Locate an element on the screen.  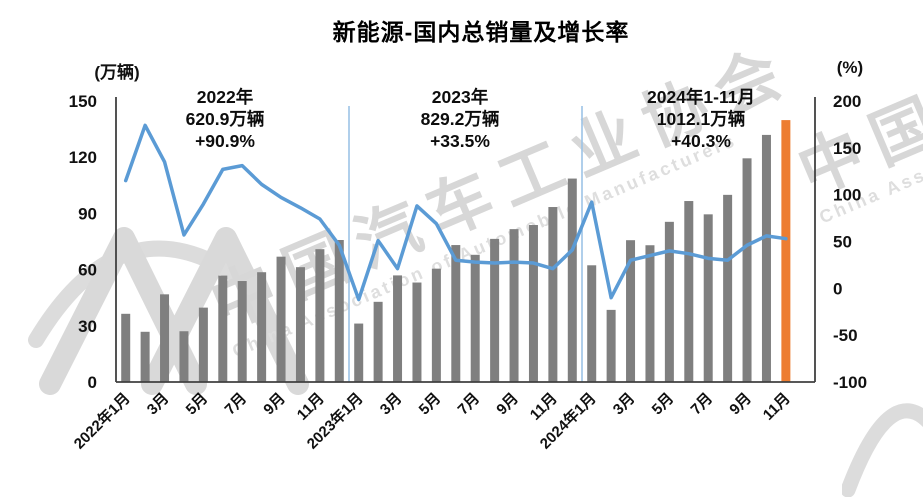
y-axis-tick-right: 100 is located at coordinates (847, 195).